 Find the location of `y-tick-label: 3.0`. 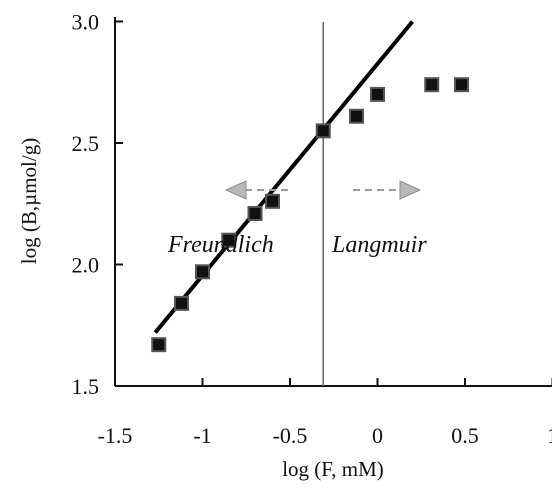

y-tick-label: 3.0 is located at coordinates (86, 22).